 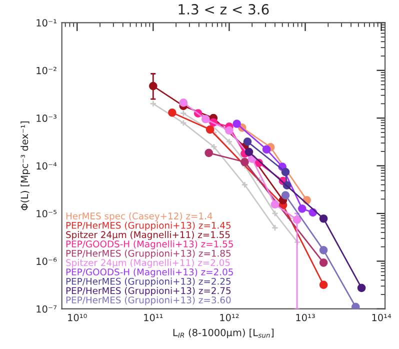 What do you see at coordinates (149, 245) in the screenshot?
I see `text: PEP/GOODS-H (Magnelli+13) z=1.55` at bounding box center [149, 245].